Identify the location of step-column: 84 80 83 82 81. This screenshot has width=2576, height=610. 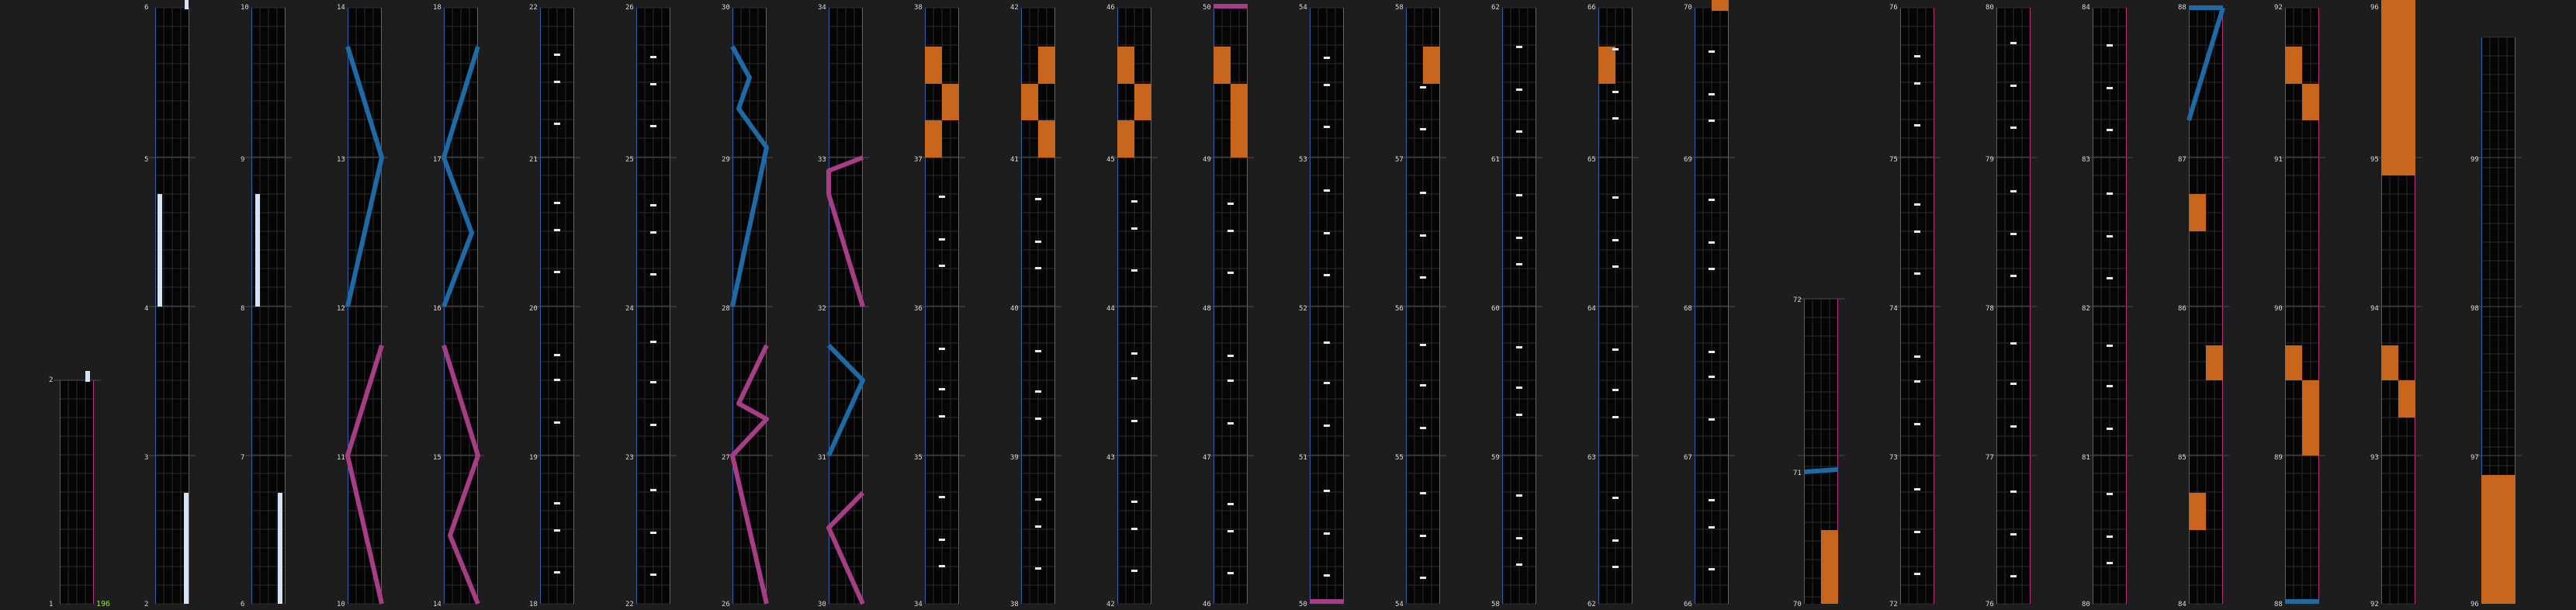
(2107, 306).